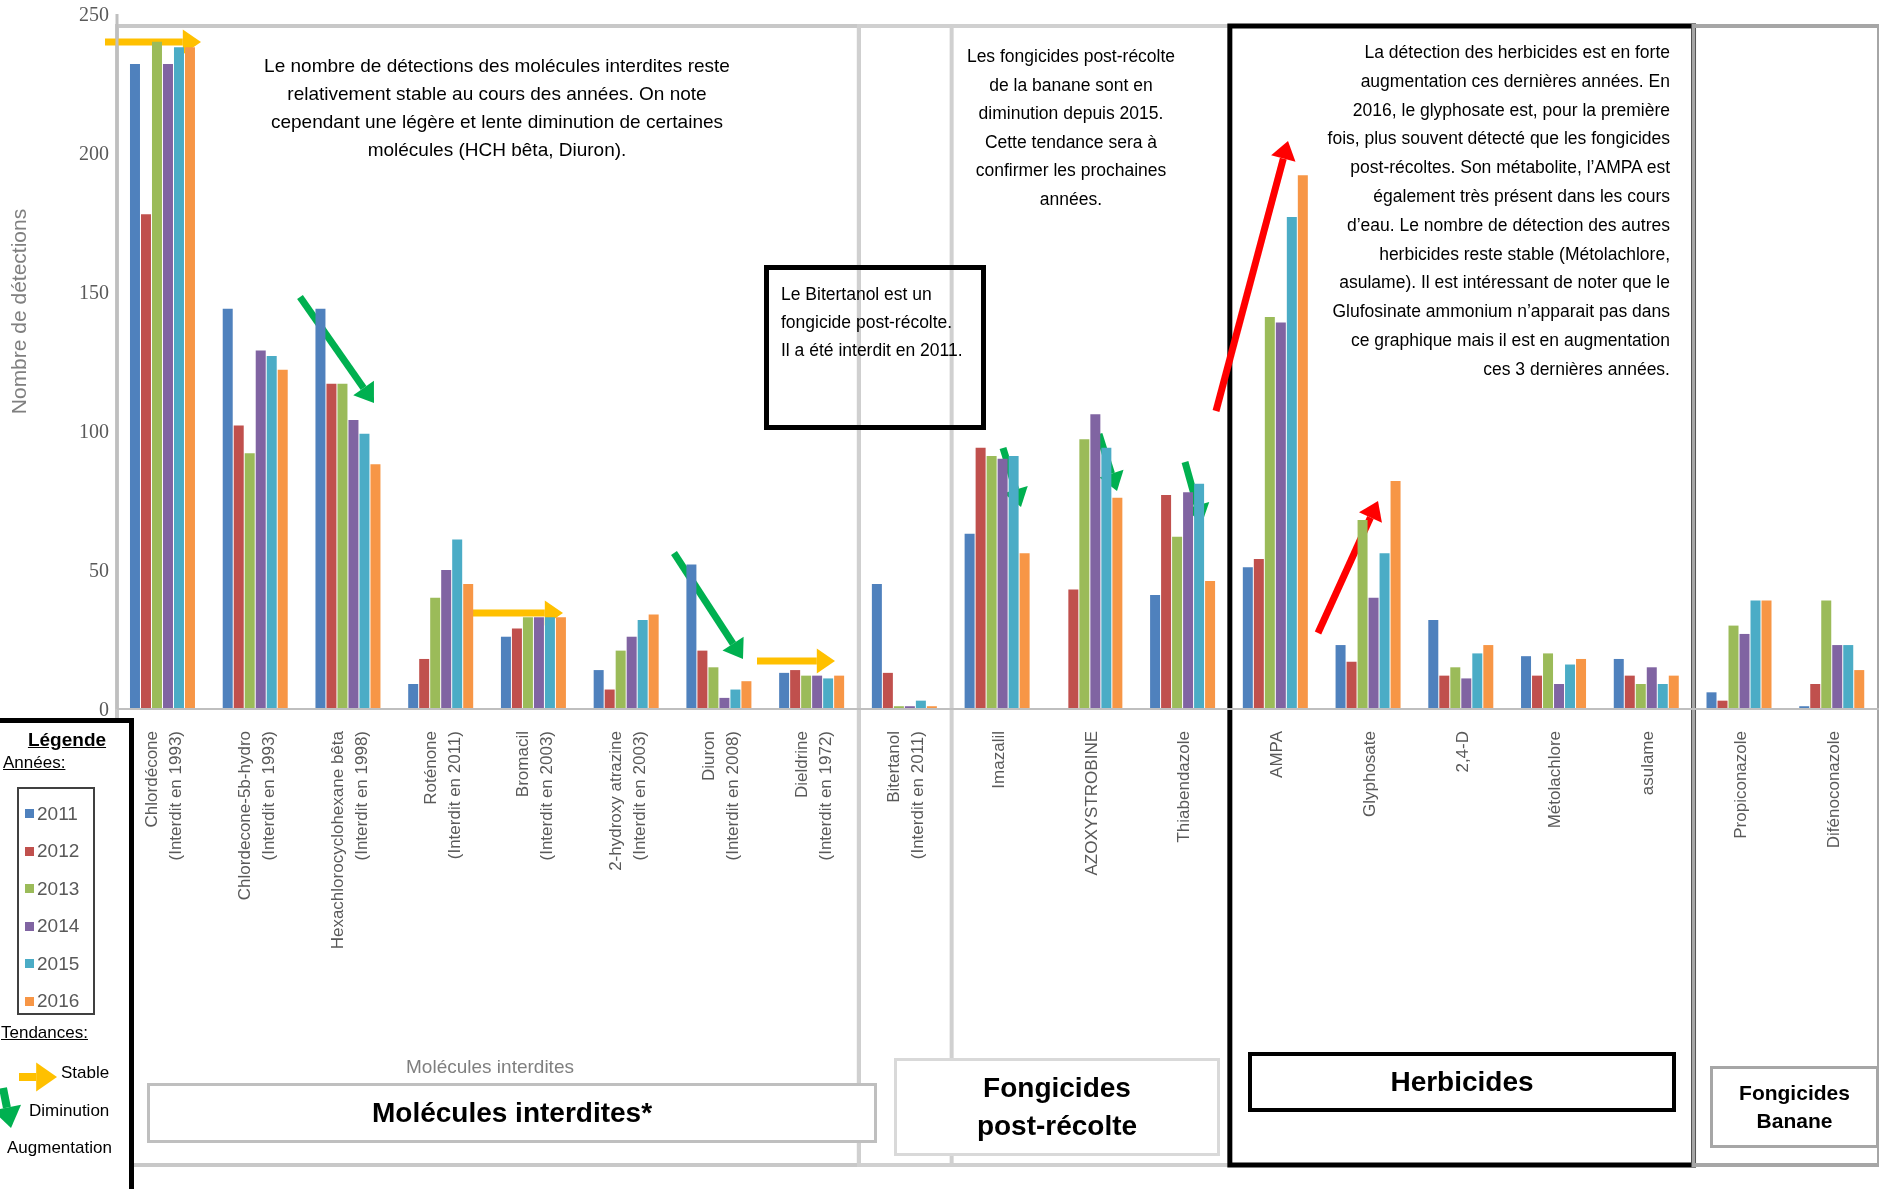  I want to click on x-tick-label: 2,4-D, so click(1462, 752).